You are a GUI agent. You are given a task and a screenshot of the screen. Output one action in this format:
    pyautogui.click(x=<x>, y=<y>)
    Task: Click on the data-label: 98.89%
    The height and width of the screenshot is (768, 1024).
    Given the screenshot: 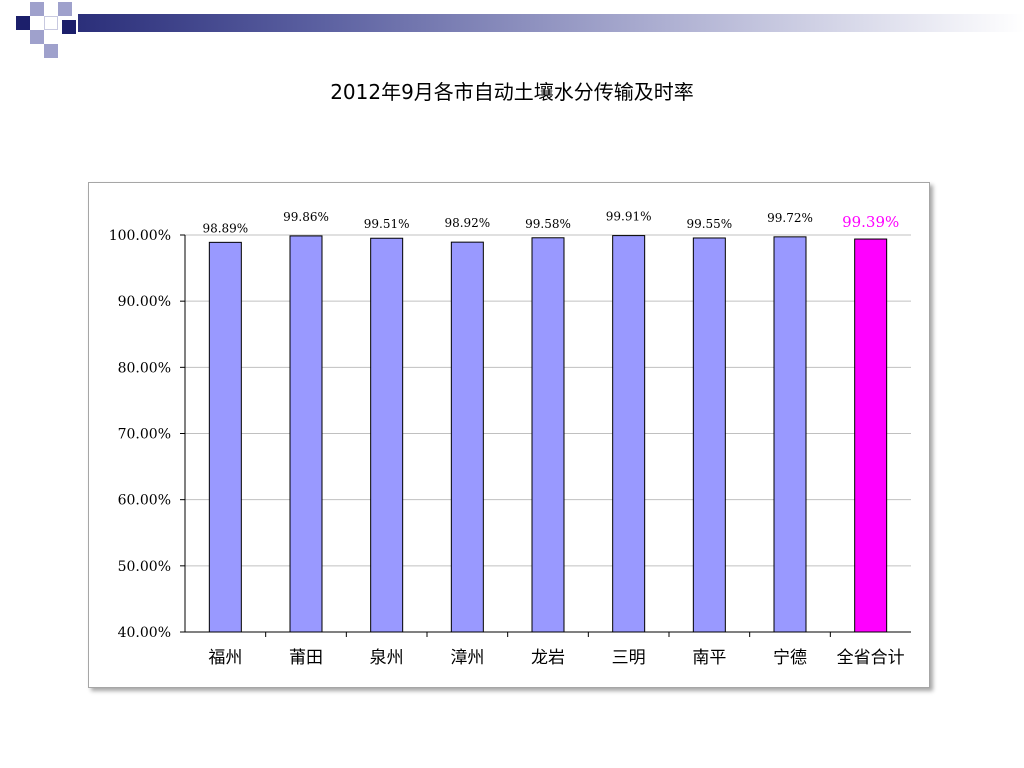 What is the action you would take?
    pyautogui.click(x=225, y=228)
    